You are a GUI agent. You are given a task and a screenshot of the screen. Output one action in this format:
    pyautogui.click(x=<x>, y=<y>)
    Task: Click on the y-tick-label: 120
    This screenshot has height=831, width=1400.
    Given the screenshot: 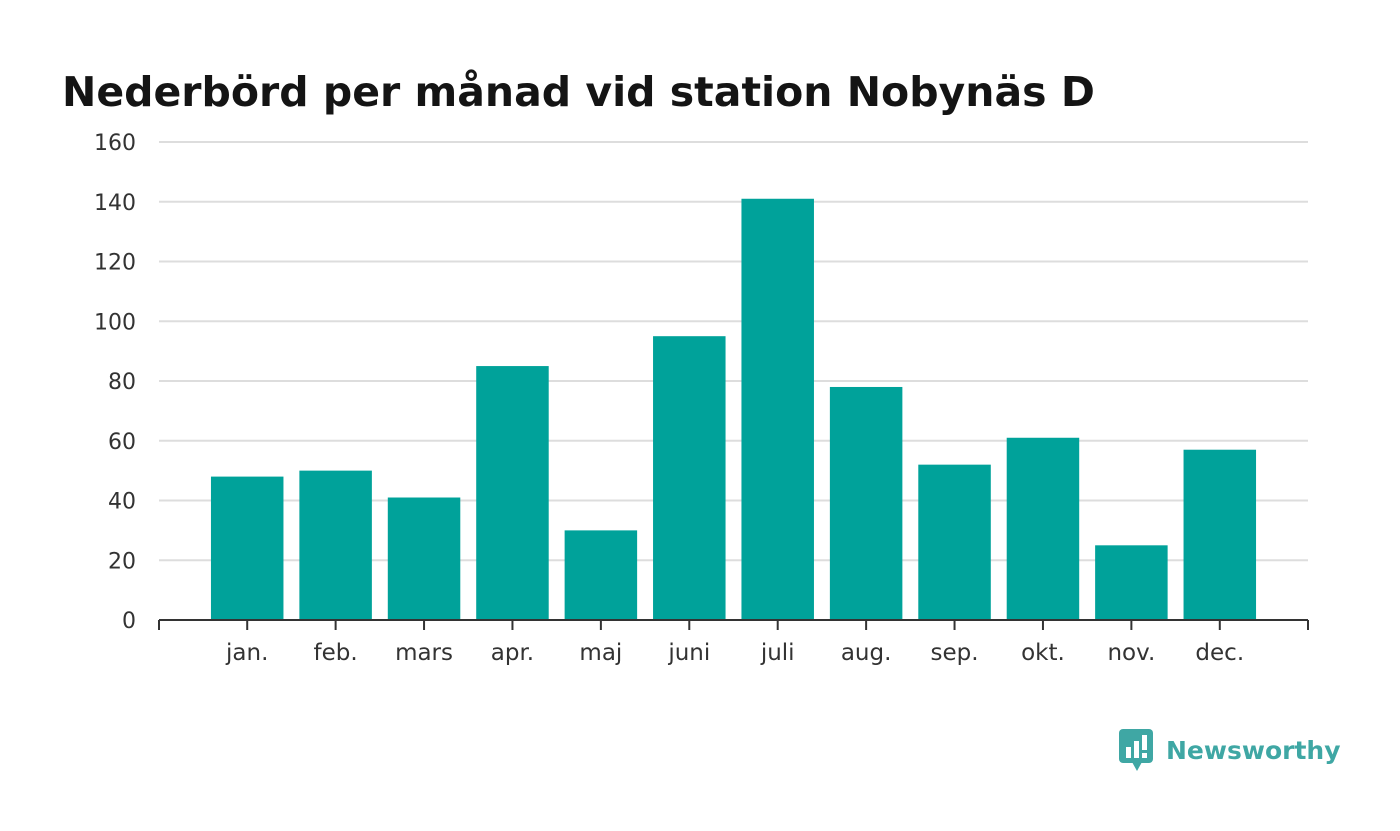 What is the action you would take?
    pyautogui.click(x=115, y=263)
    